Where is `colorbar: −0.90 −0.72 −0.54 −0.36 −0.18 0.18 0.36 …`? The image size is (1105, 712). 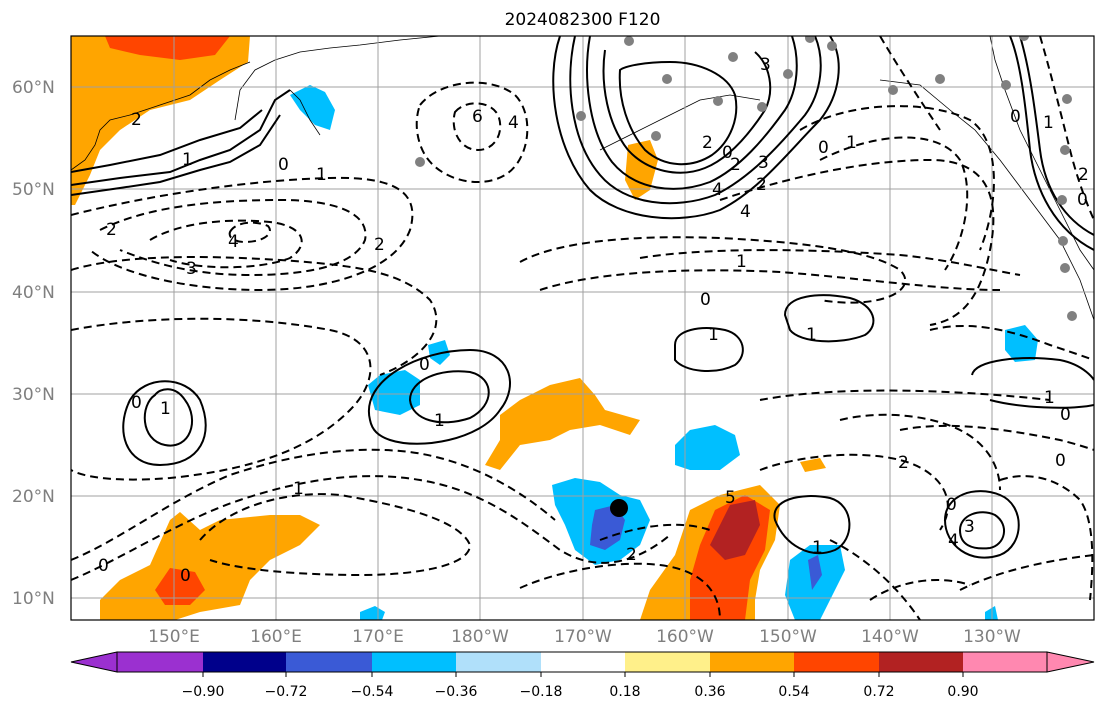
colorbar: −0.90 −0.72 −0.54 −0.36 −0.18 0.18 0.36 … is located at coordinates (582, 675).